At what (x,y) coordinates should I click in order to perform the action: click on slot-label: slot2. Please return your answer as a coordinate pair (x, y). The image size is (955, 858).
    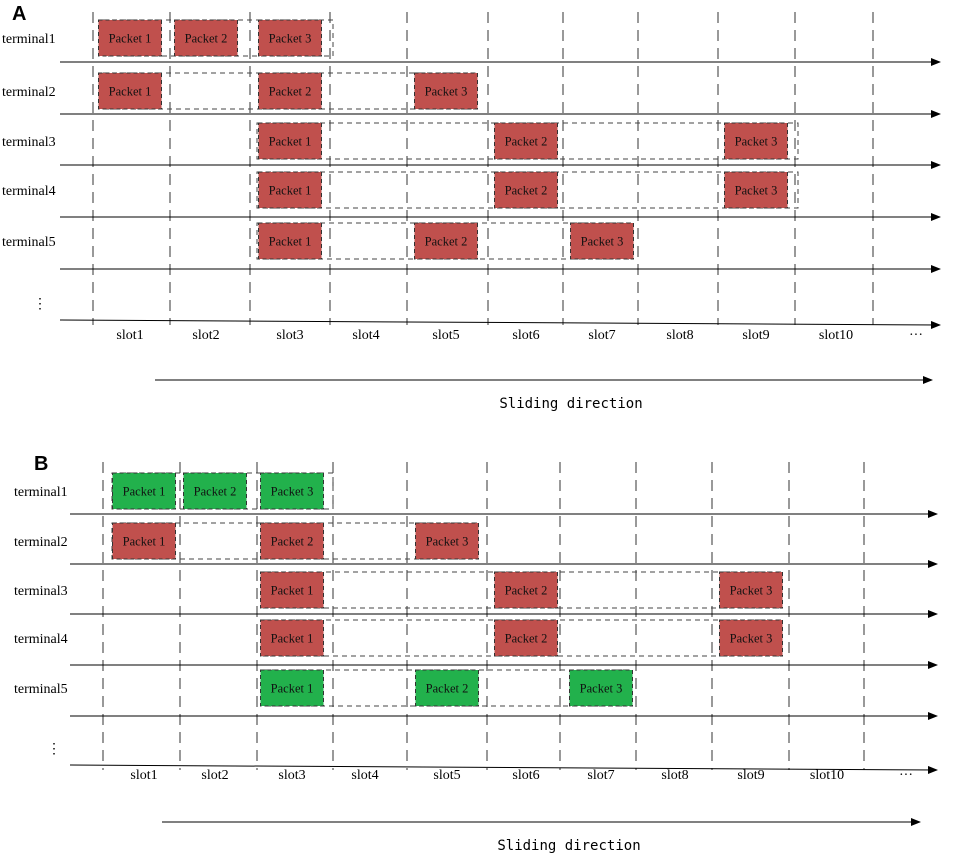
    Looking at the image, I should click on (214, 775).